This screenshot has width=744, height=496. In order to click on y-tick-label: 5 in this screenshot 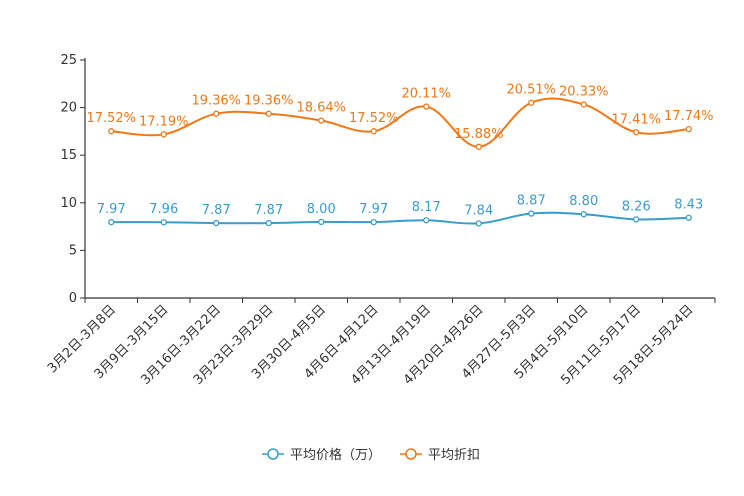, I will do `click(73, 250)`.